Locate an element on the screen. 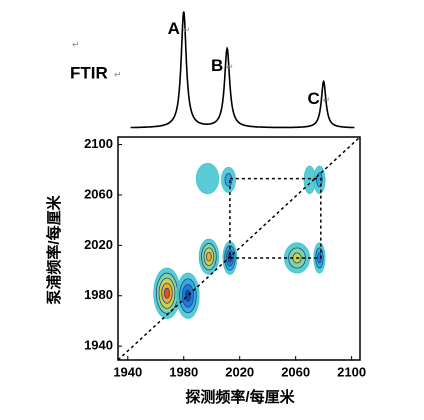 This screenshot has width=424, height=420. ftir-spectrum is located at coordinates (242, 70).